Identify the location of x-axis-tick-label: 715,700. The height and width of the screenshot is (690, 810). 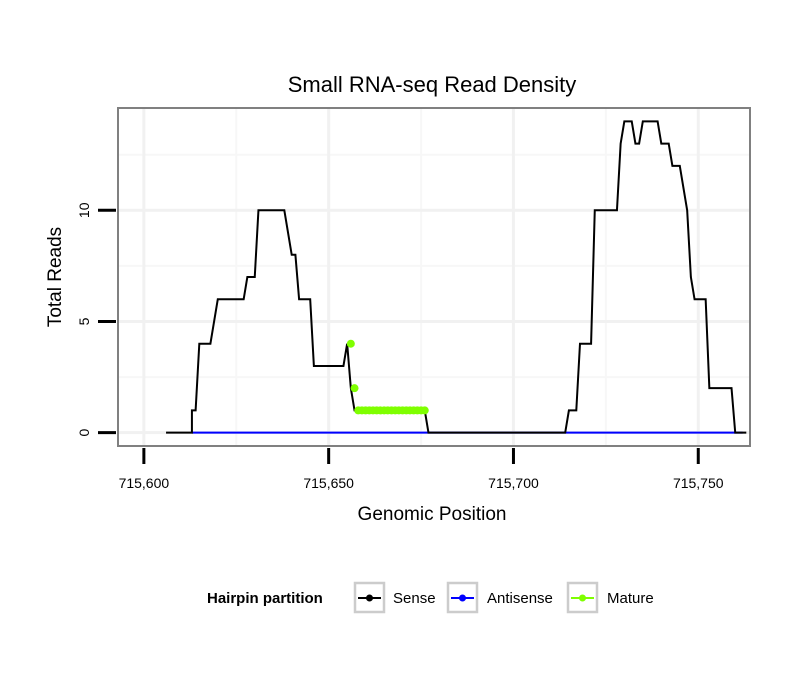
(513, 483).